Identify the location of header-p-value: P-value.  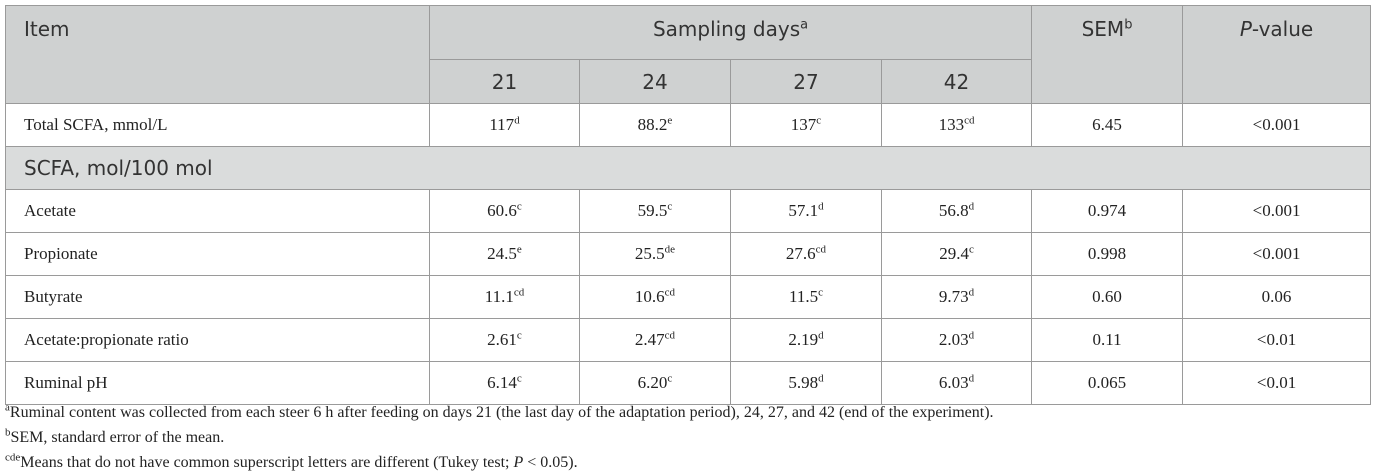
(1277, 54).